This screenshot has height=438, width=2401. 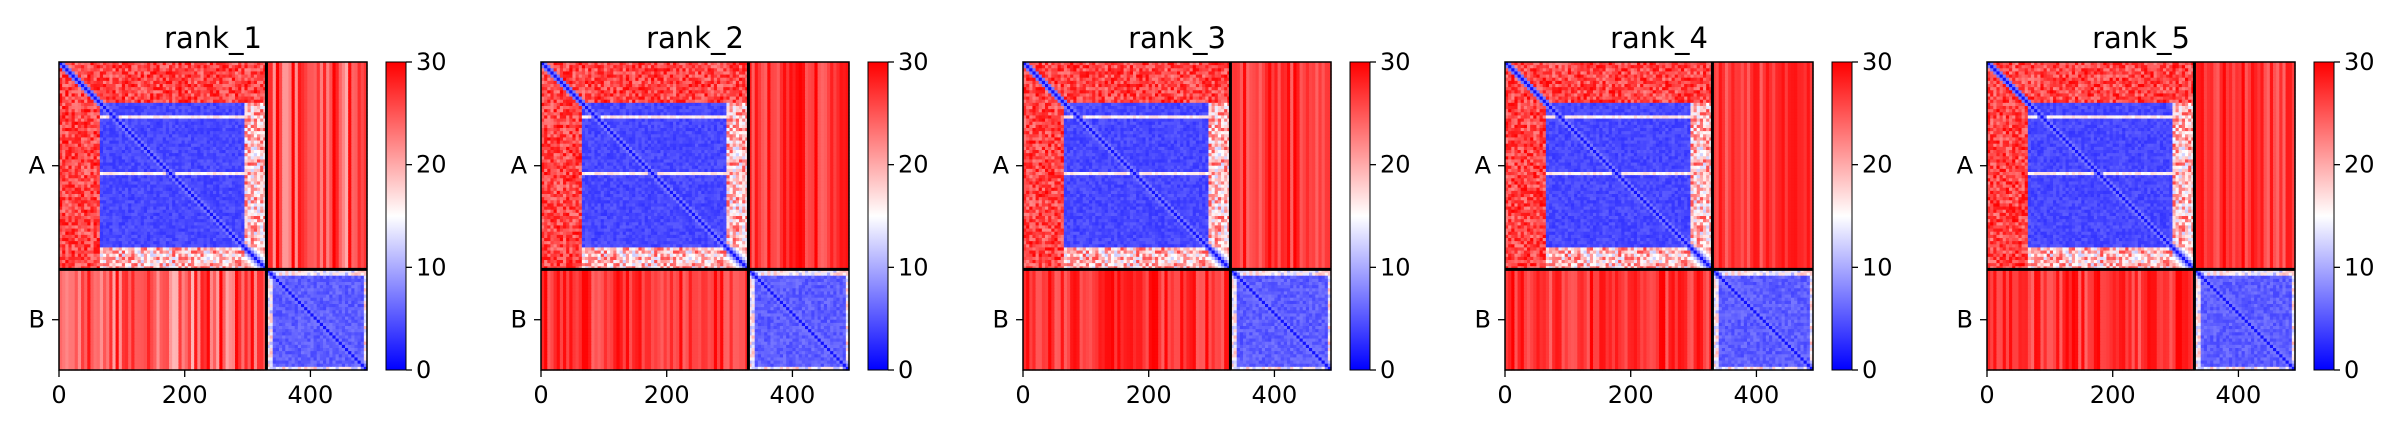 I want to click on panel-title: rank_1, so click(x=213, y=38).